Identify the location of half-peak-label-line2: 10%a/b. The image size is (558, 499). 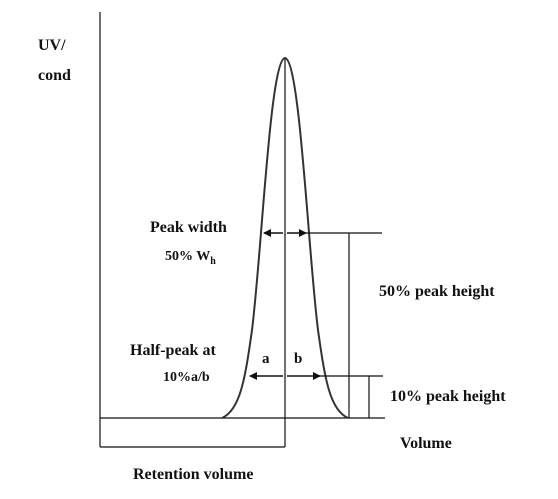
(186, 377).